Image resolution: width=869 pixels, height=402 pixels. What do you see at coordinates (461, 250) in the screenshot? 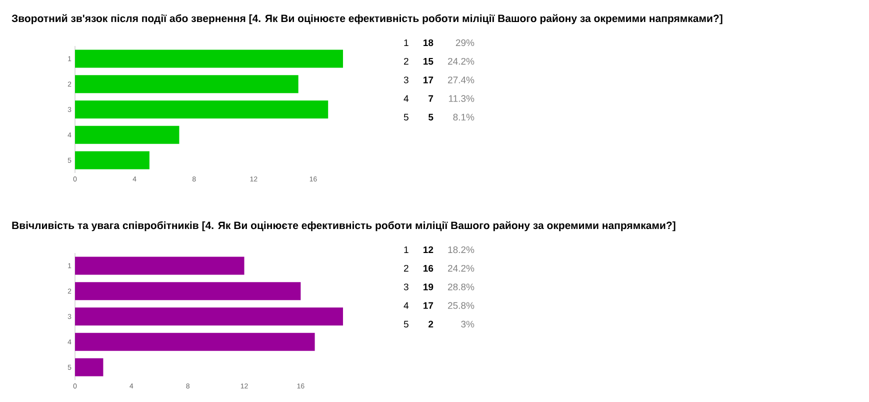
I see `text: 18.2%` at bounding box center [461, 250].